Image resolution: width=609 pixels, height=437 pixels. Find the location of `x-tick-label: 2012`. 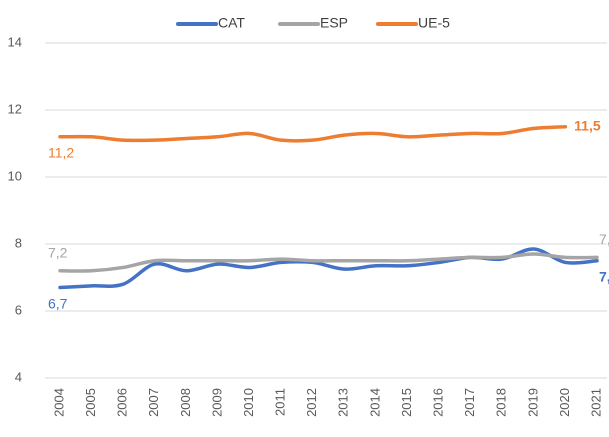

x-tick-label: 2012 is located at coordinates (311, 402).